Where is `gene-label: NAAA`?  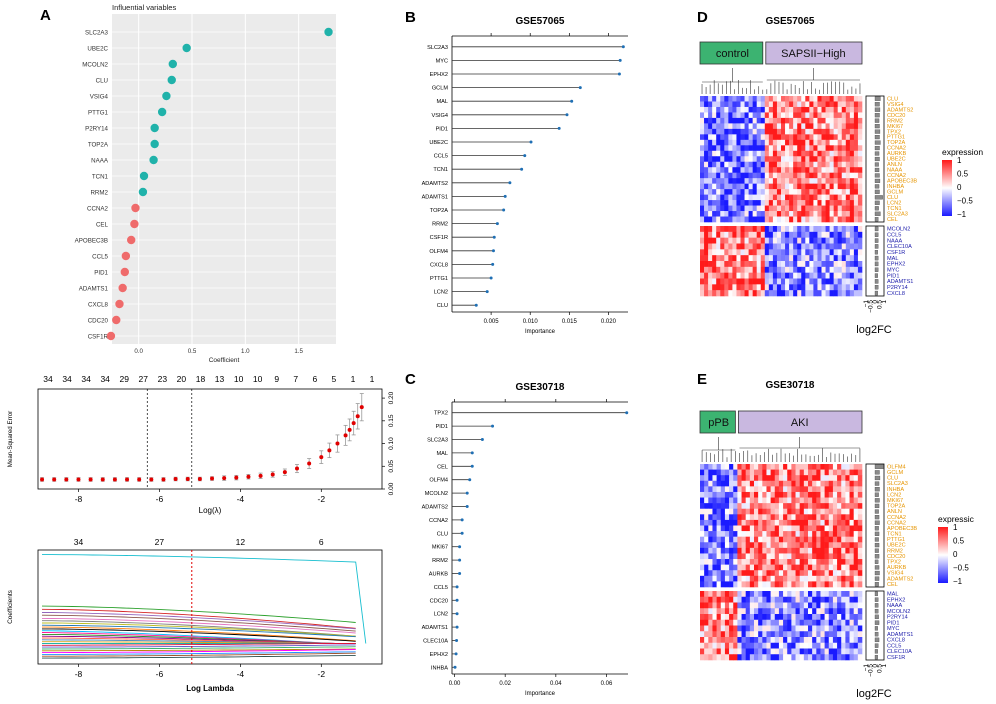
gene-label: NAAA is located at coordinates (895, 171).